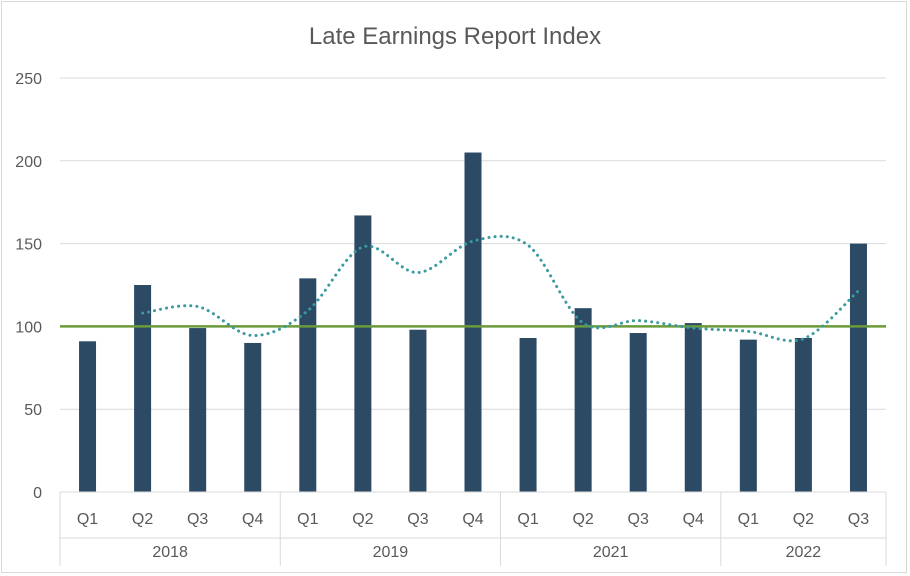 Image resolution: width=910 pixels, height=576 pixels. I want to click on x-group-label: 2021, so click(611, 552).